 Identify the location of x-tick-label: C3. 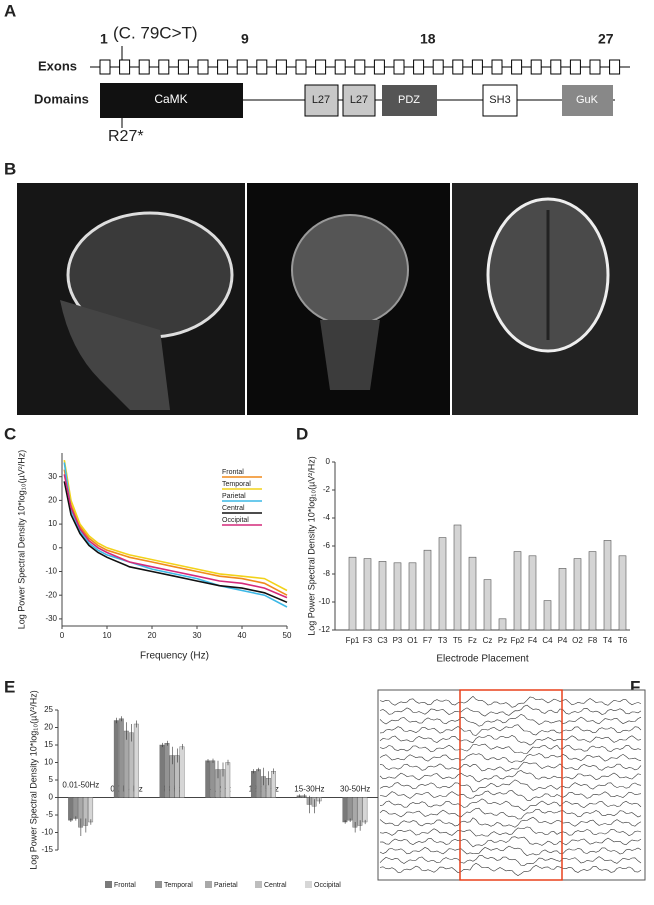
(382, 640).